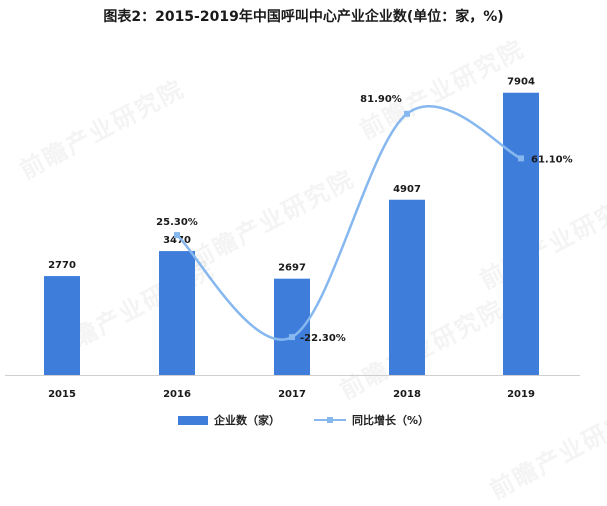 This screenshot has height=506, width=607. Describe the element at coordinates (177, 240) in the screenshot. I see `bar-label-2016: 3470` at that location.